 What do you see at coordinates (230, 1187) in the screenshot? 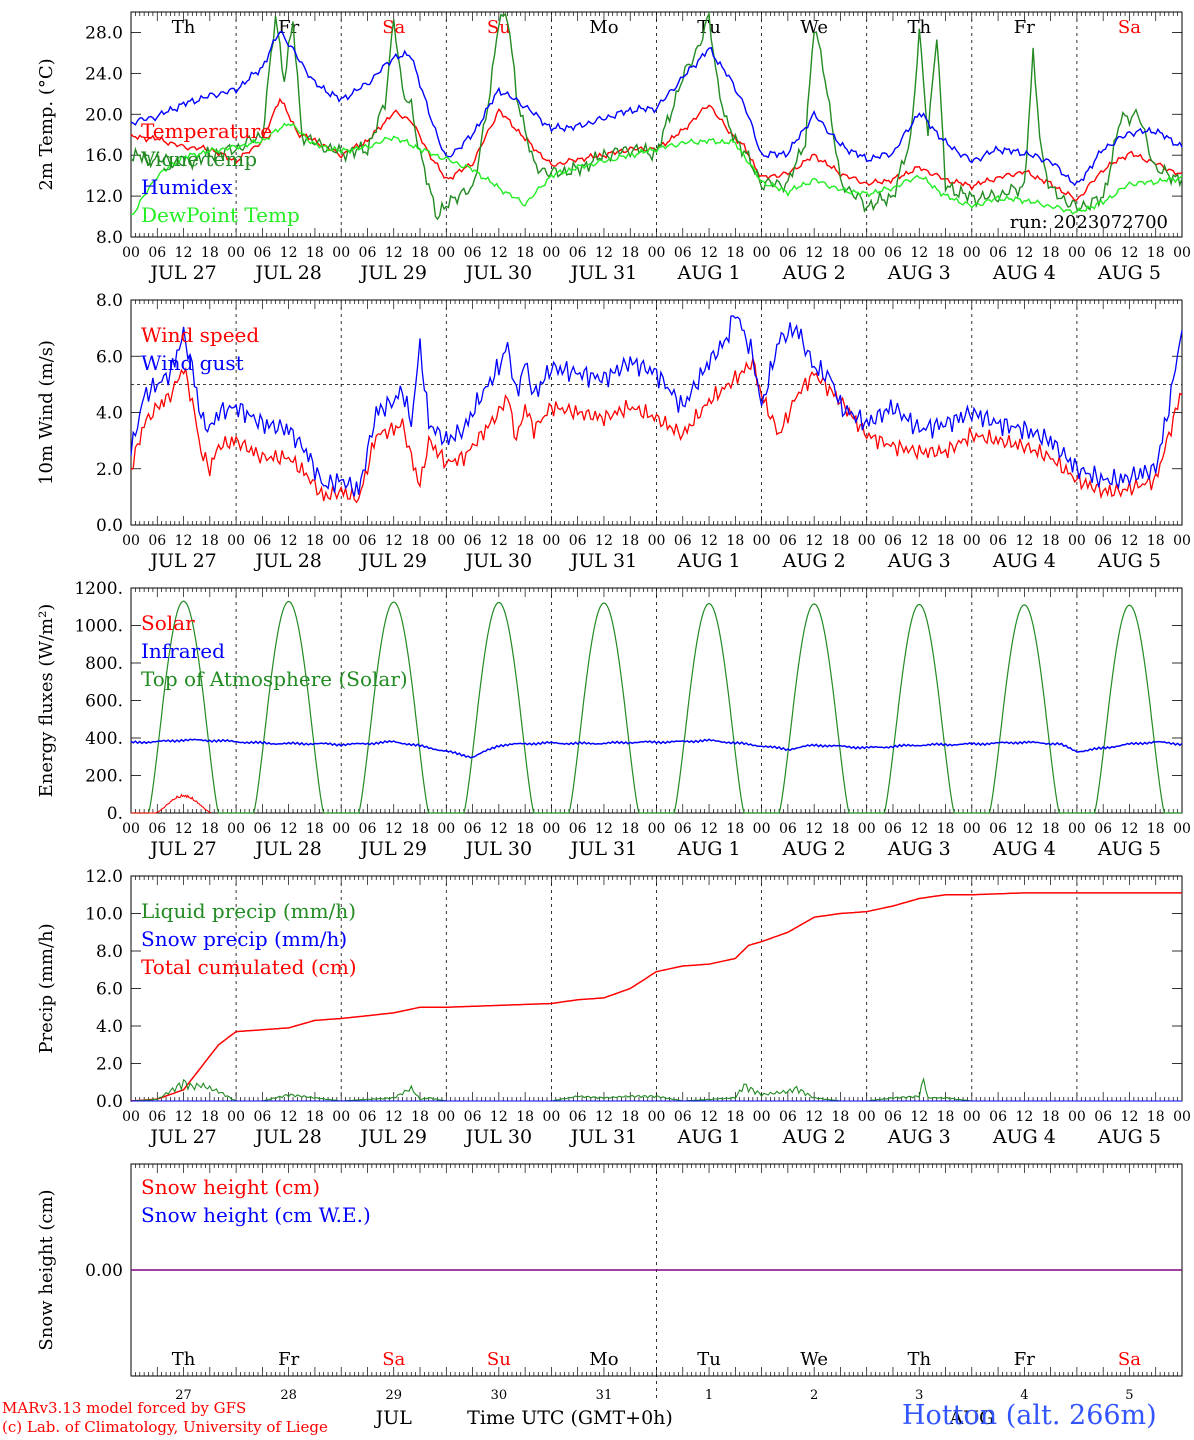
I see `legend-entry: Snow height (cm)` at bounding box center [230, 1187].